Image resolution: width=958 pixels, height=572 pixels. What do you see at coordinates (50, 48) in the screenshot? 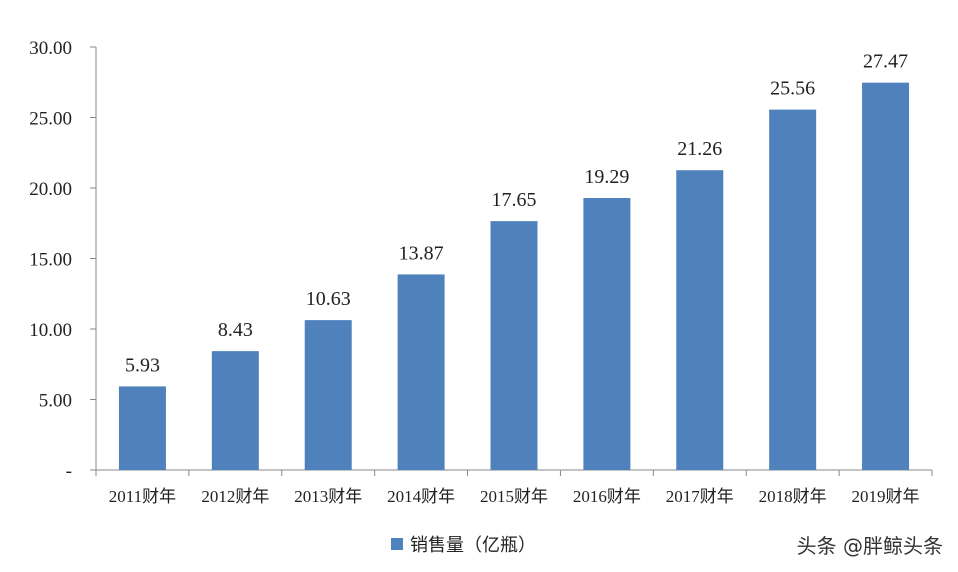
I see `y-tick-label: 30.00` at bounding box center [50, 48].